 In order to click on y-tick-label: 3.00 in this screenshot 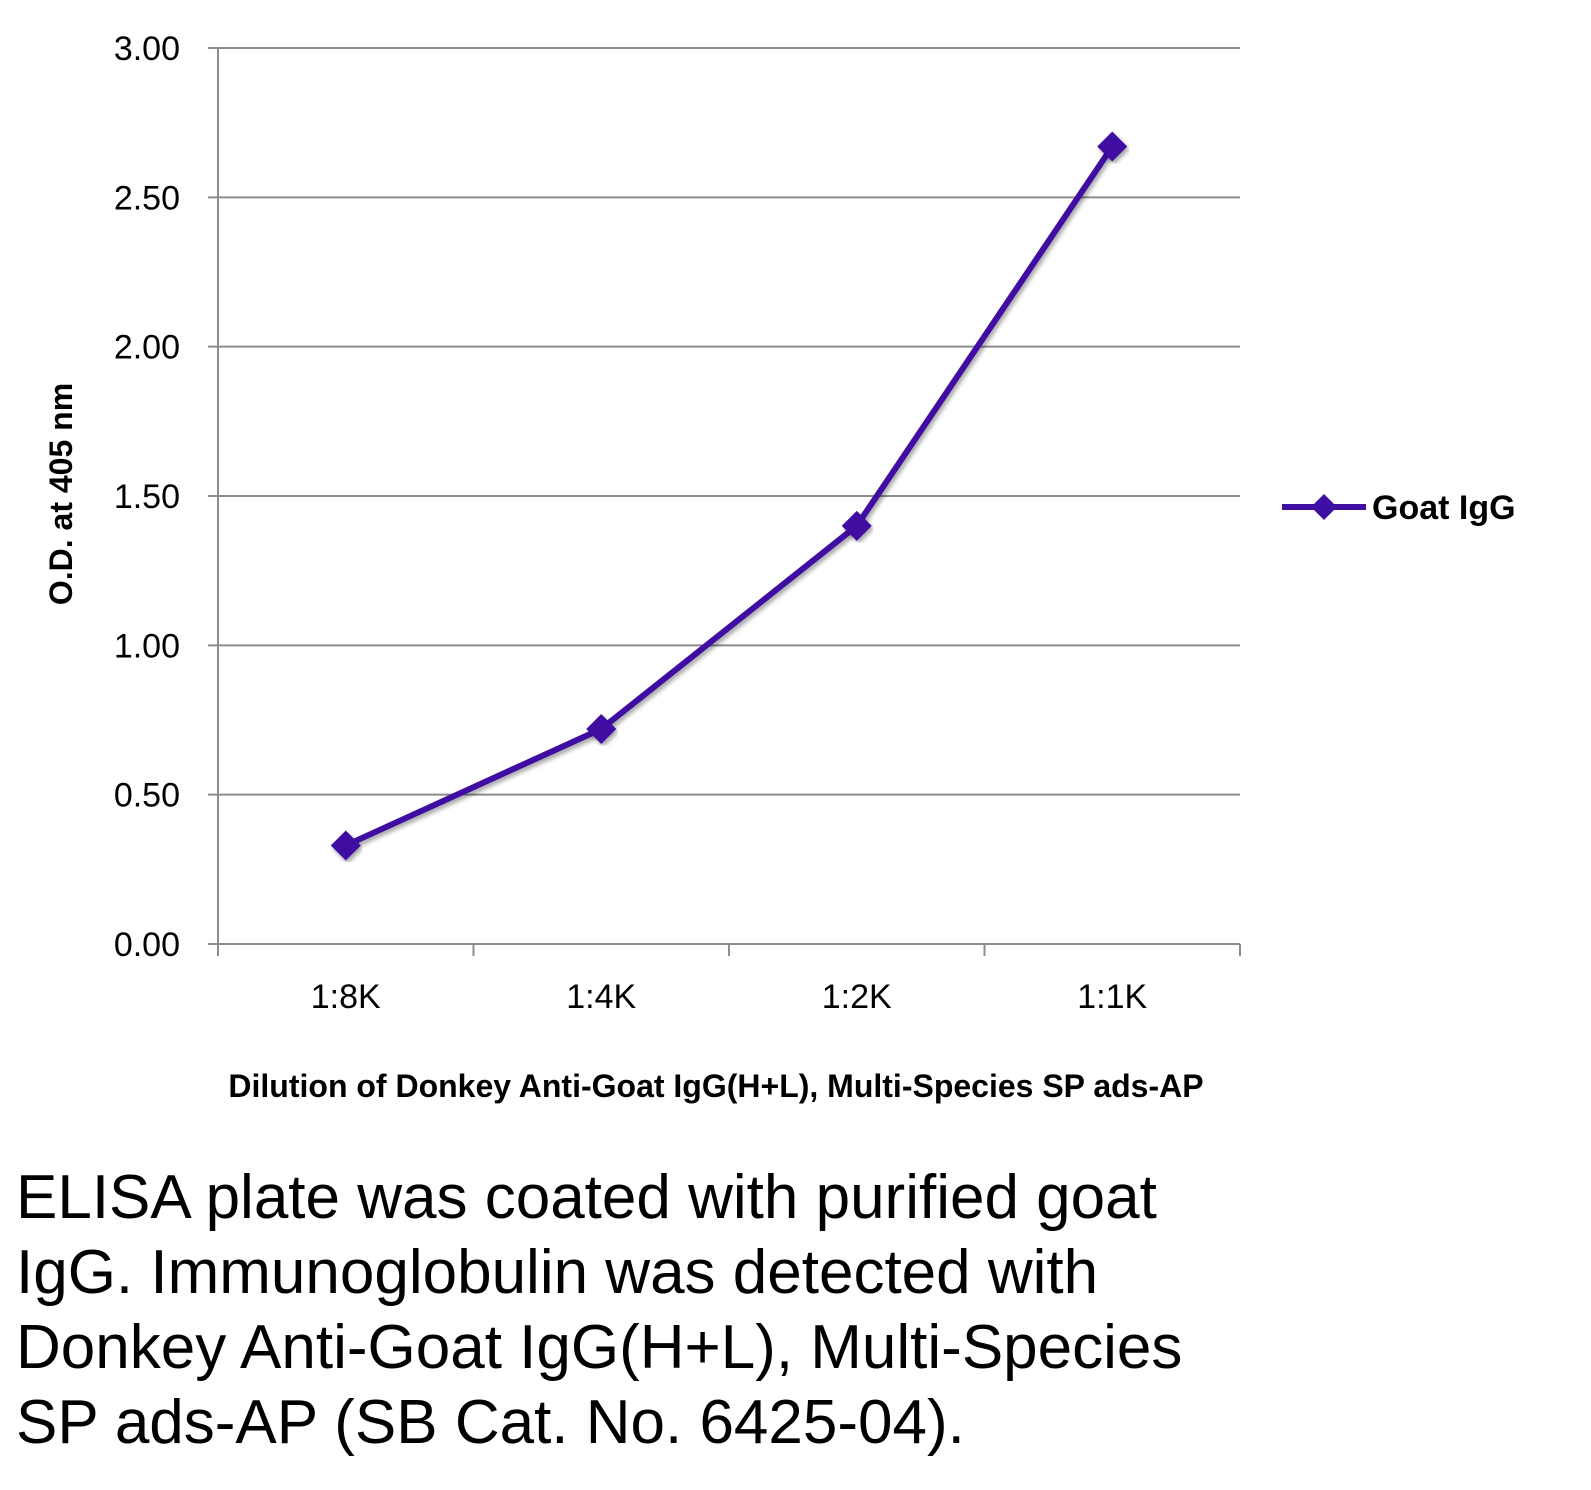, I will do `click(147, 49)`.